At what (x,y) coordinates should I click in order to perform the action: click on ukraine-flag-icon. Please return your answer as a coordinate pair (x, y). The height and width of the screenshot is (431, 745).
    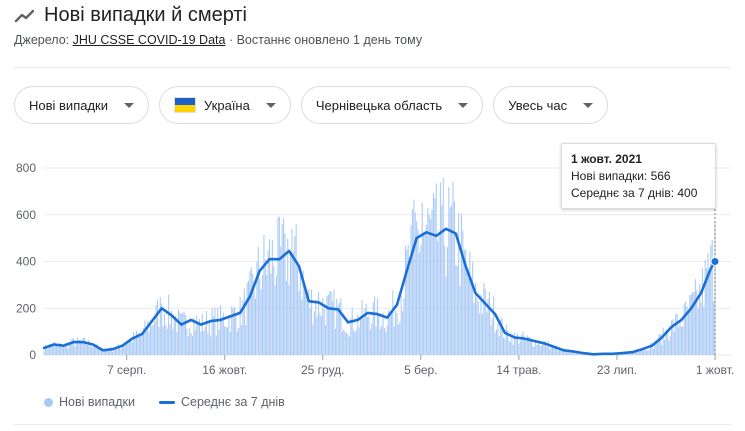
    Looking at the image, I should click on (185, 105).